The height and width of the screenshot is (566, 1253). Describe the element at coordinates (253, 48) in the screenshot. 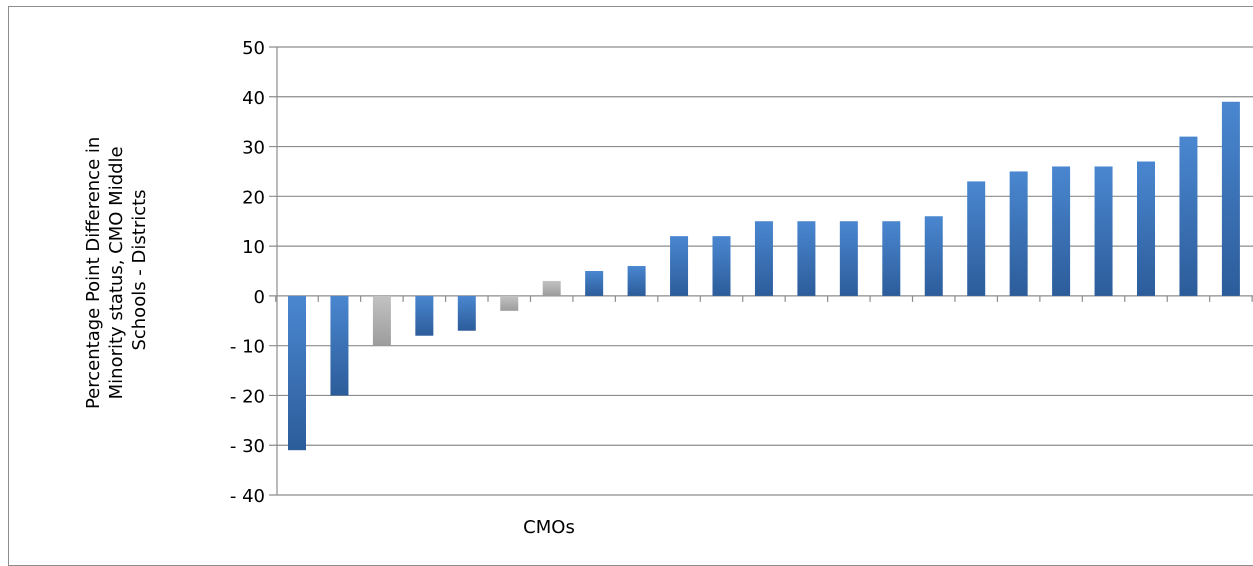

I see `y-tick-label: 50` at that location.